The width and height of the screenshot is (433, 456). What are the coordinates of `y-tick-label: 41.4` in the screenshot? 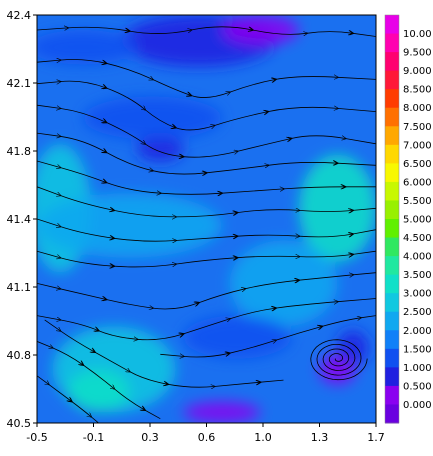 It's located at (19, 219).